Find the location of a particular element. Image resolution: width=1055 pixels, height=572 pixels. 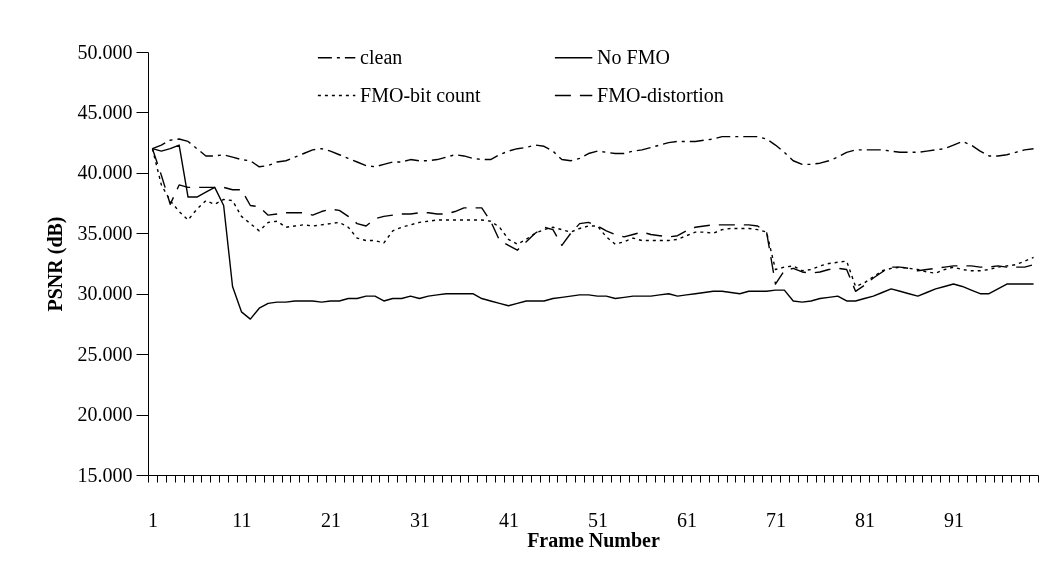

x-axis-title: Frame Number is located at coordinates (593, 539).